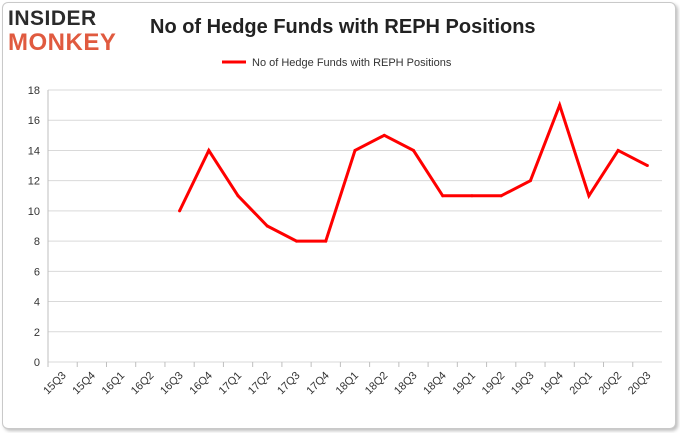 This screenshot has height=433, width=680. Describe the element at coordinates (34, 121) in the screenshot. I see `y-tick-label: 16` at that location.